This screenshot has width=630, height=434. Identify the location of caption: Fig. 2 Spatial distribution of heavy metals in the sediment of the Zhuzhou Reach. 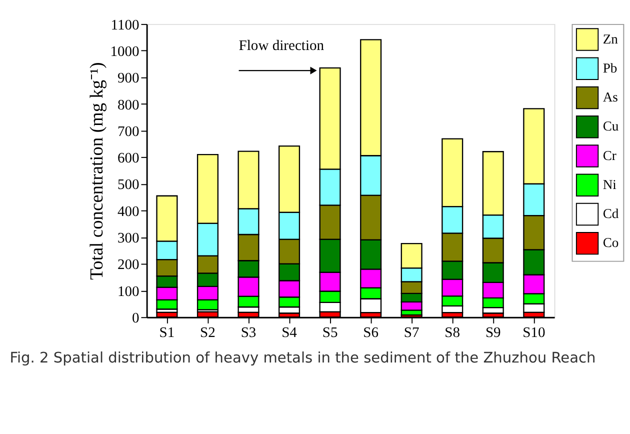
(303, 358).